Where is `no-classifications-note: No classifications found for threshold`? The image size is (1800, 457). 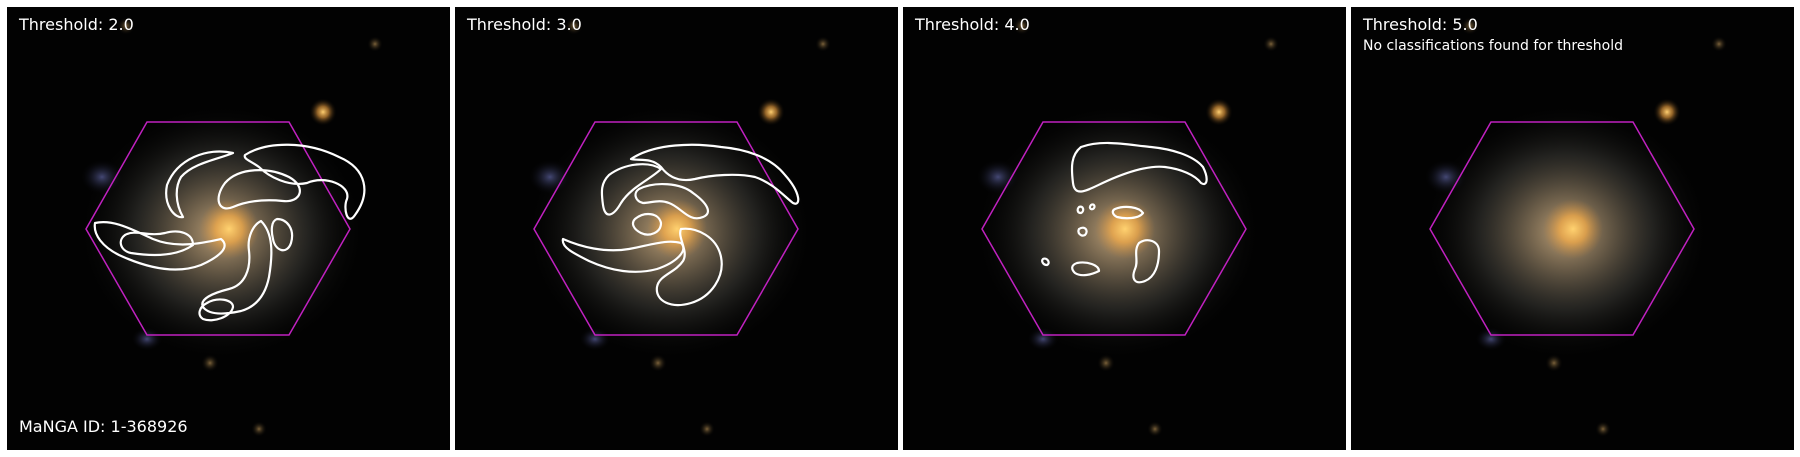
no-classifications-note: No classifications found for threshold is located at coordinates (1493, 46).